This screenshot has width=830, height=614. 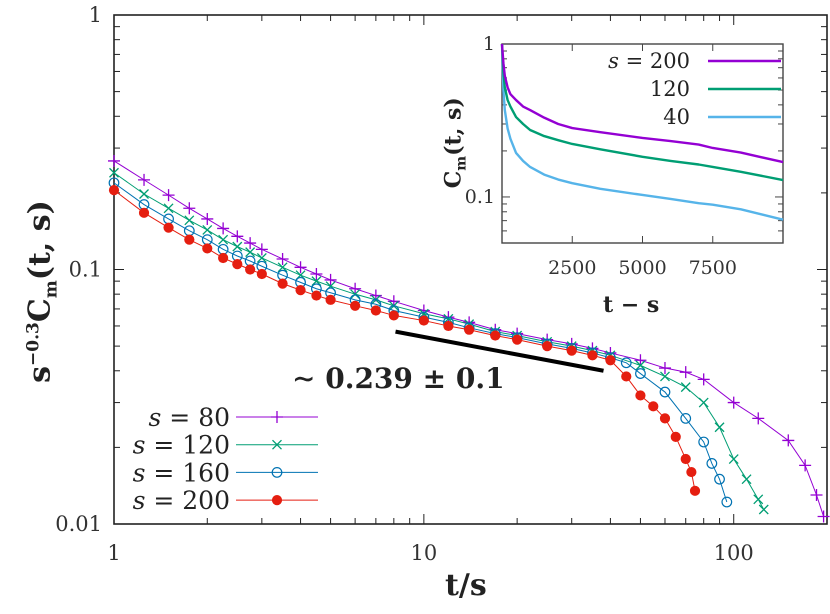 I want to click on y-label-base: s, so click(x=40, y=374).